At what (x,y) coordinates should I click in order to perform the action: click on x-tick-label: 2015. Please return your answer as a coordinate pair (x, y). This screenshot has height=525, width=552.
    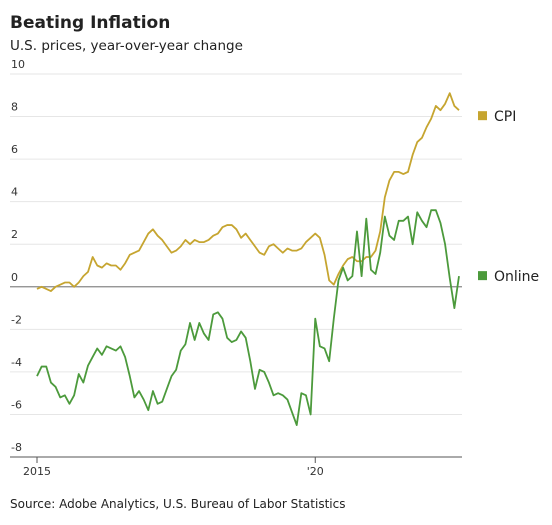
    Looking at the image, I should click on (37, 471).